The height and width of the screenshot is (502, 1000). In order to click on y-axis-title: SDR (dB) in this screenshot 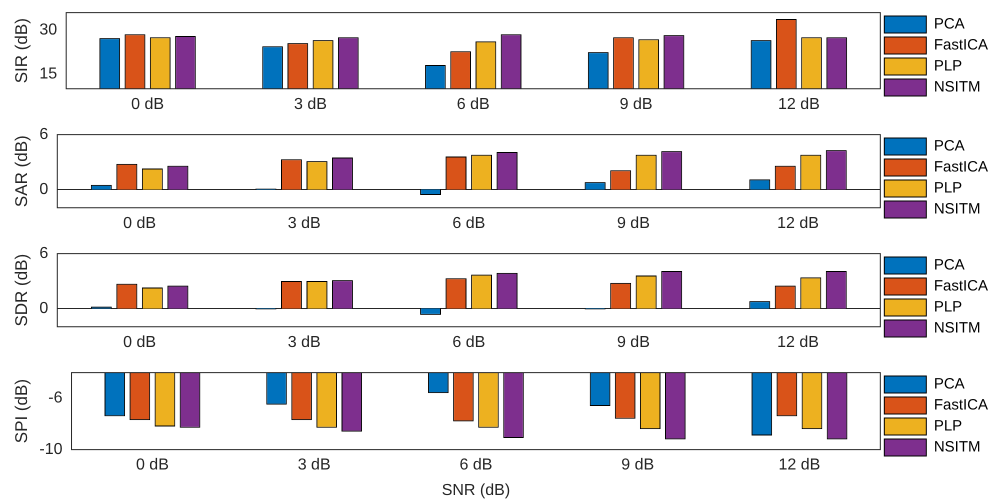, I will do `click(21, 290)`.